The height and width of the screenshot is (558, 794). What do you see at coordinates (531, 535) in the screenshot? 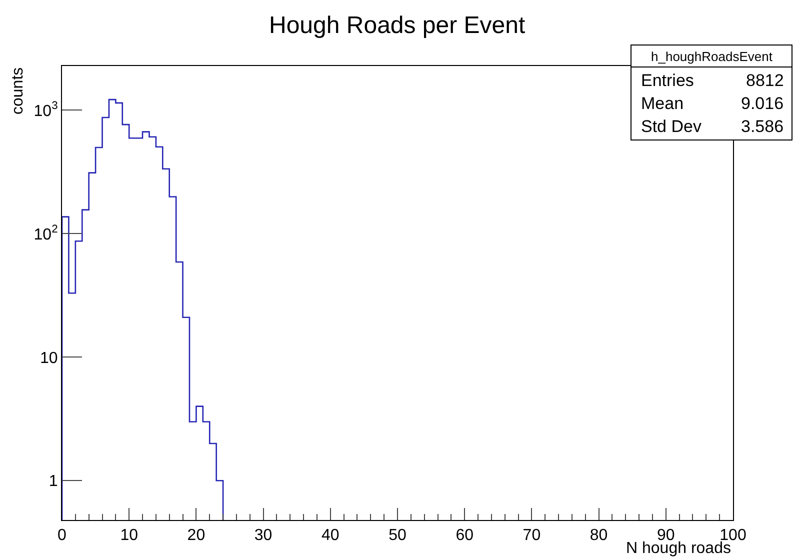
I see `x-tick-label: 70` at bounding box center [531, 535].